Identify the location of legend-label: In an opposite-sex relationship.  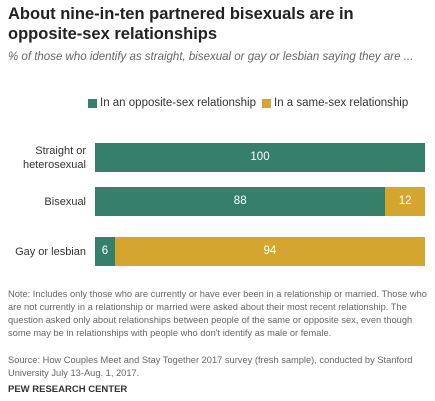
(178, 103).